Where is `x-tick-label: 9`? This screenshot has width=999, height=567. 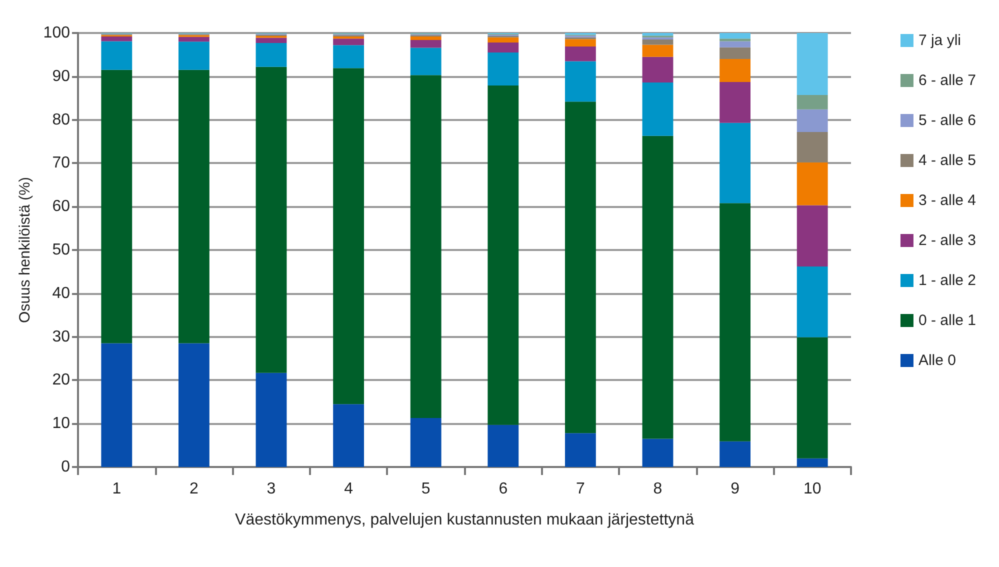 x-tick-label: 9 is located at coordinates (735, 489).